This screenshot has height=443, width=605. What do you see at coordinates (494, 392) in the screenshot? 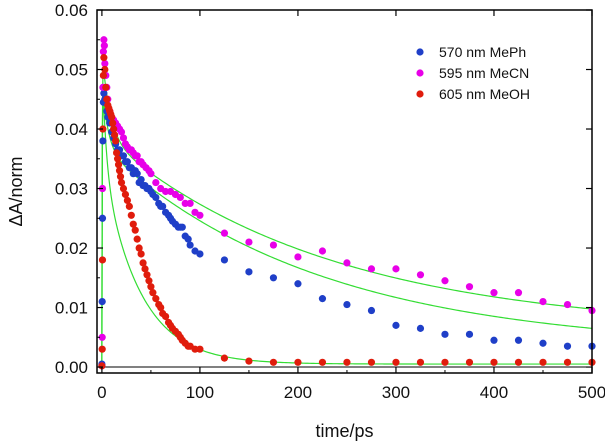
I see `x-tick-label: 400` at bounding box center [494, 392].